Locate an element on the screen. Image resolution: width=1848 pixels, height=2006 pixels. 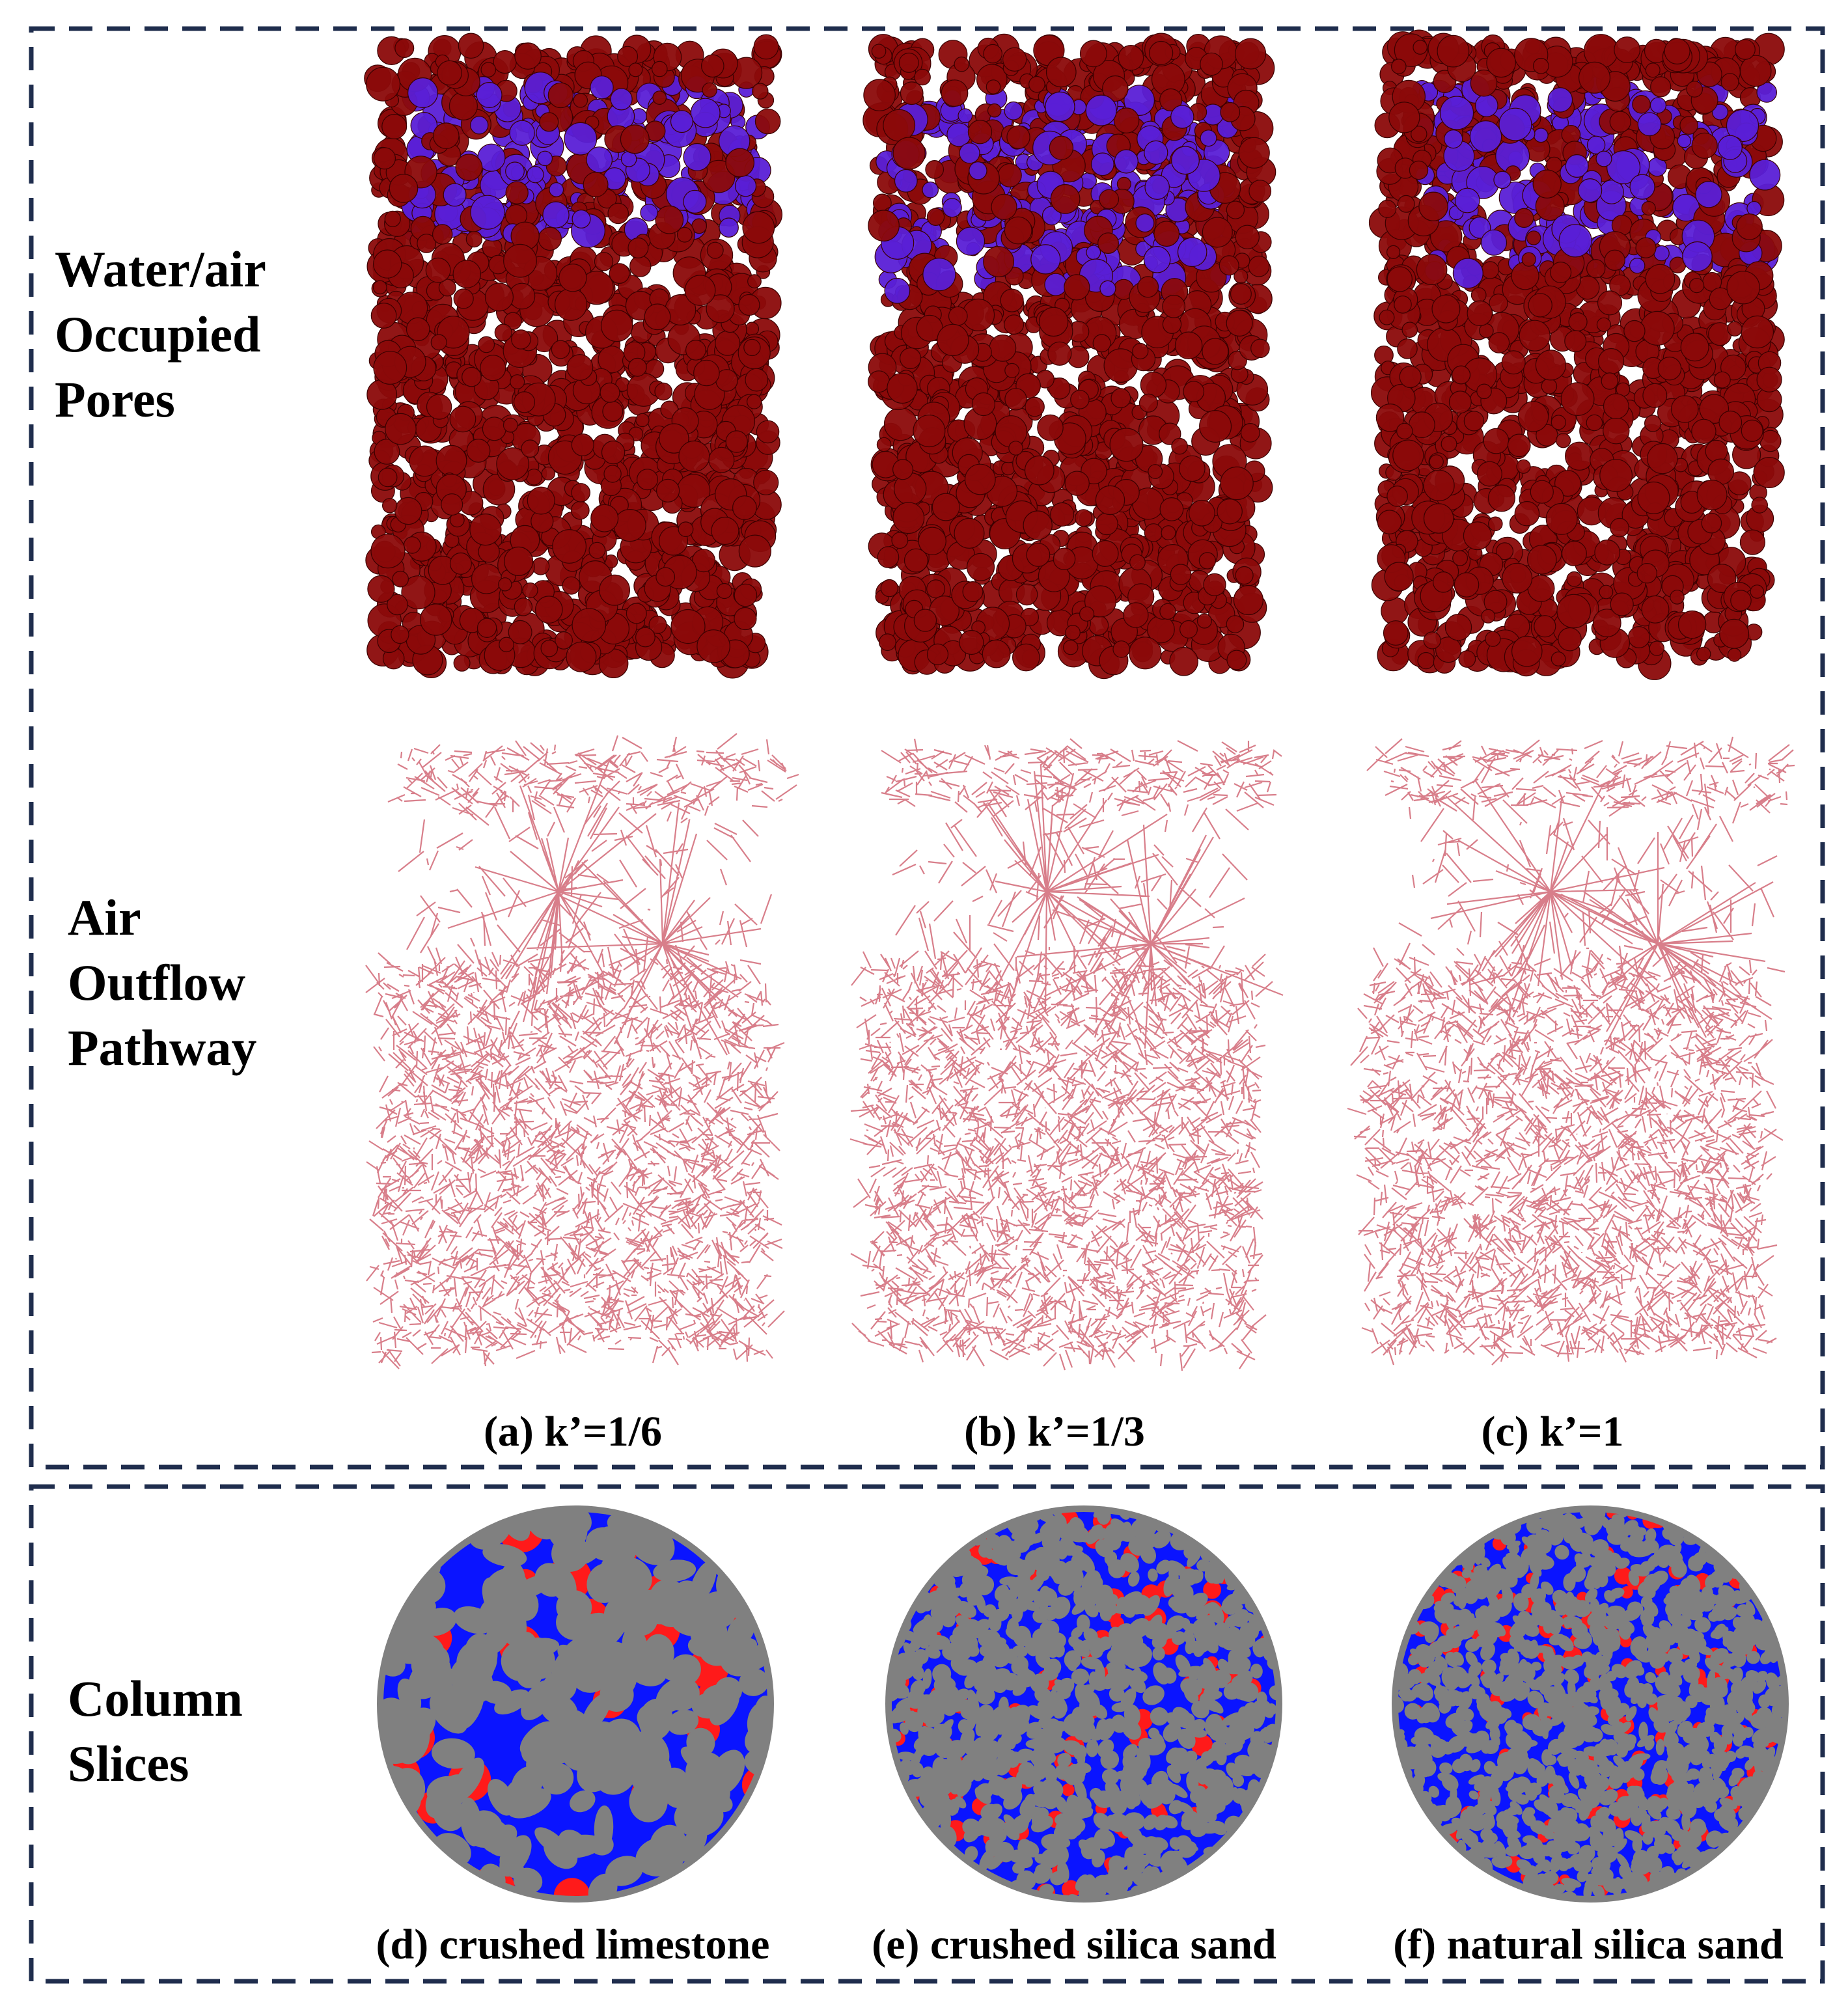
row-label-pathway-line1: Air is located at coordinates (105, 917).